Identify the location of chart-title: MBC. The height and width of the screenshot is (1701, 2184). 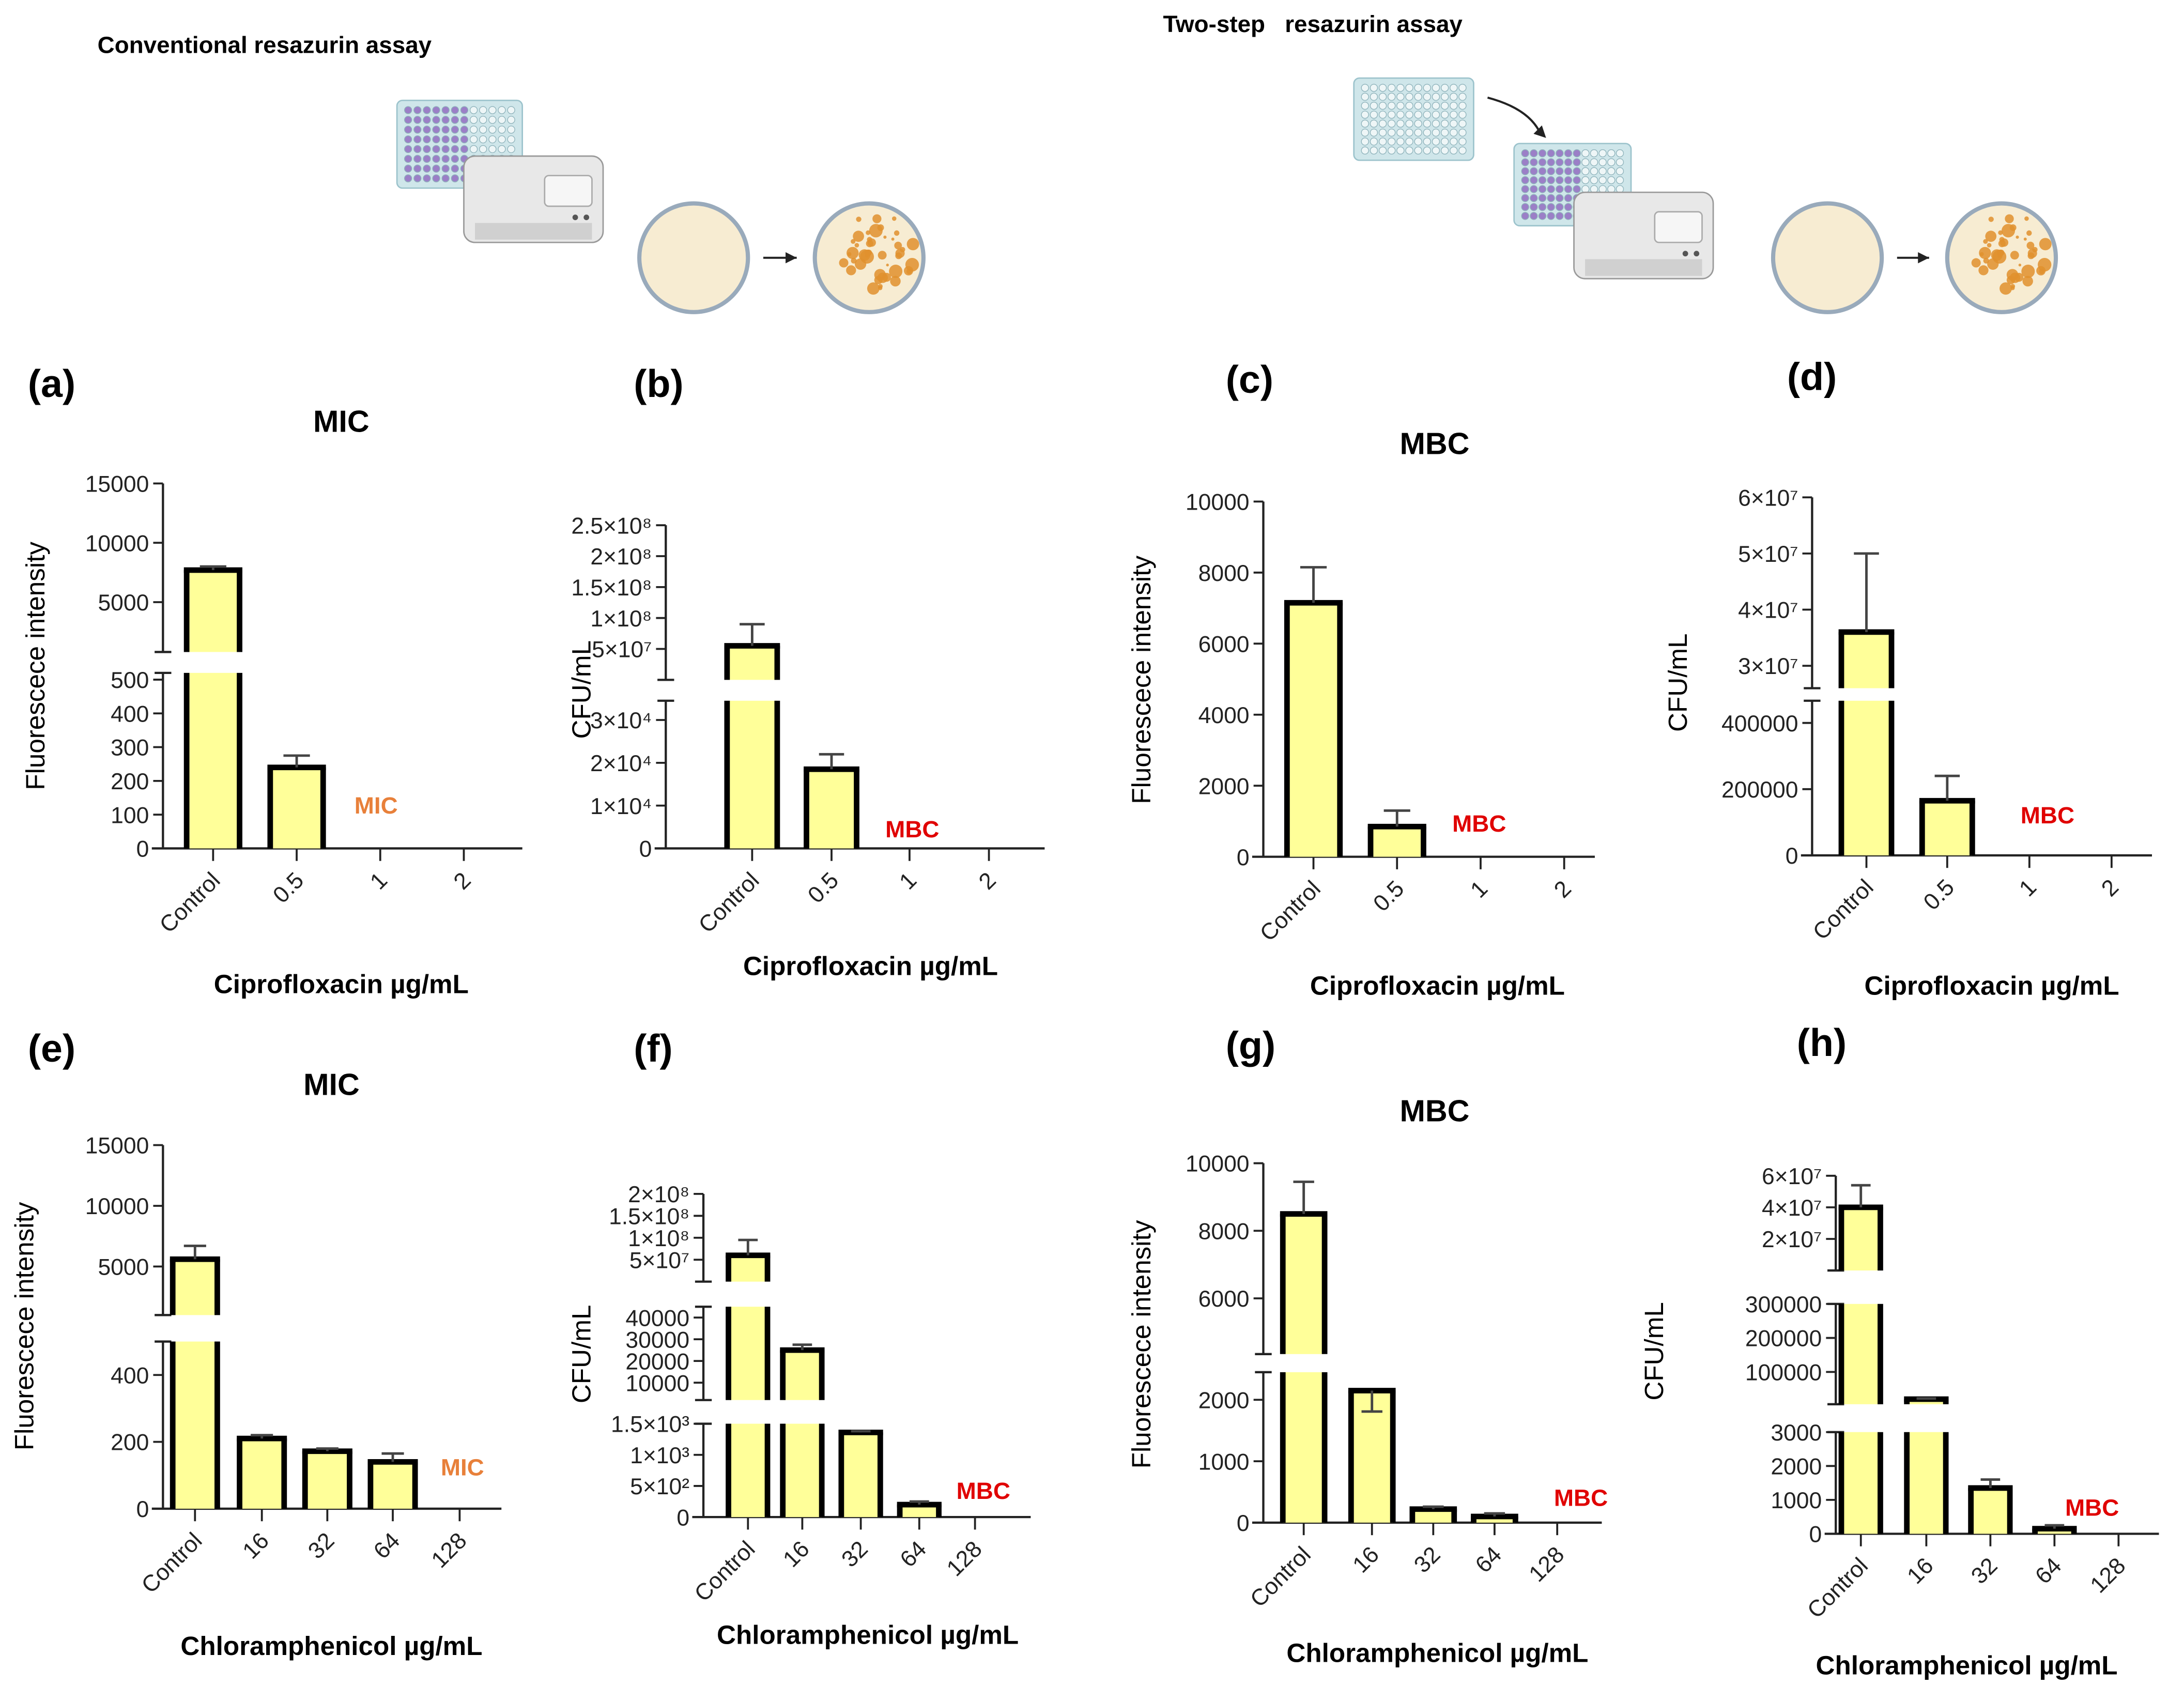
(1434, 443).